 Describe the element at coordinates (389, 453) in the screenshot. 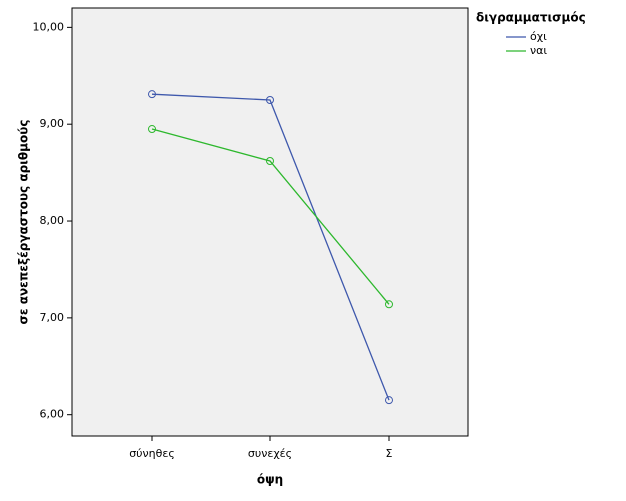

I see `x-tick-label: Σ` at that location.